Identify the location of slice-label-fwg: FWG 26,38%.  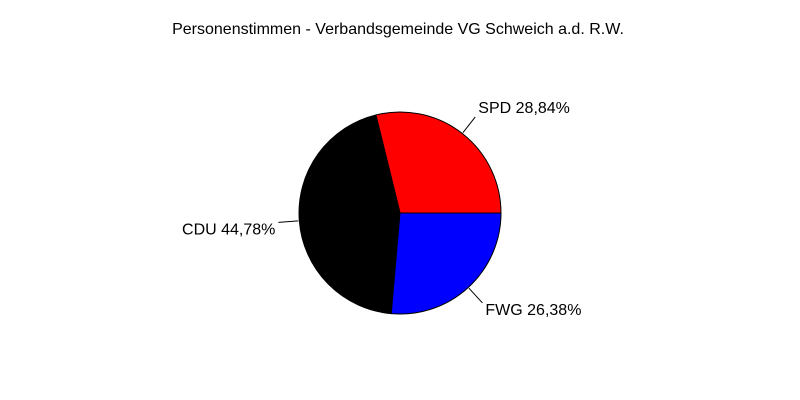
(533, 310).